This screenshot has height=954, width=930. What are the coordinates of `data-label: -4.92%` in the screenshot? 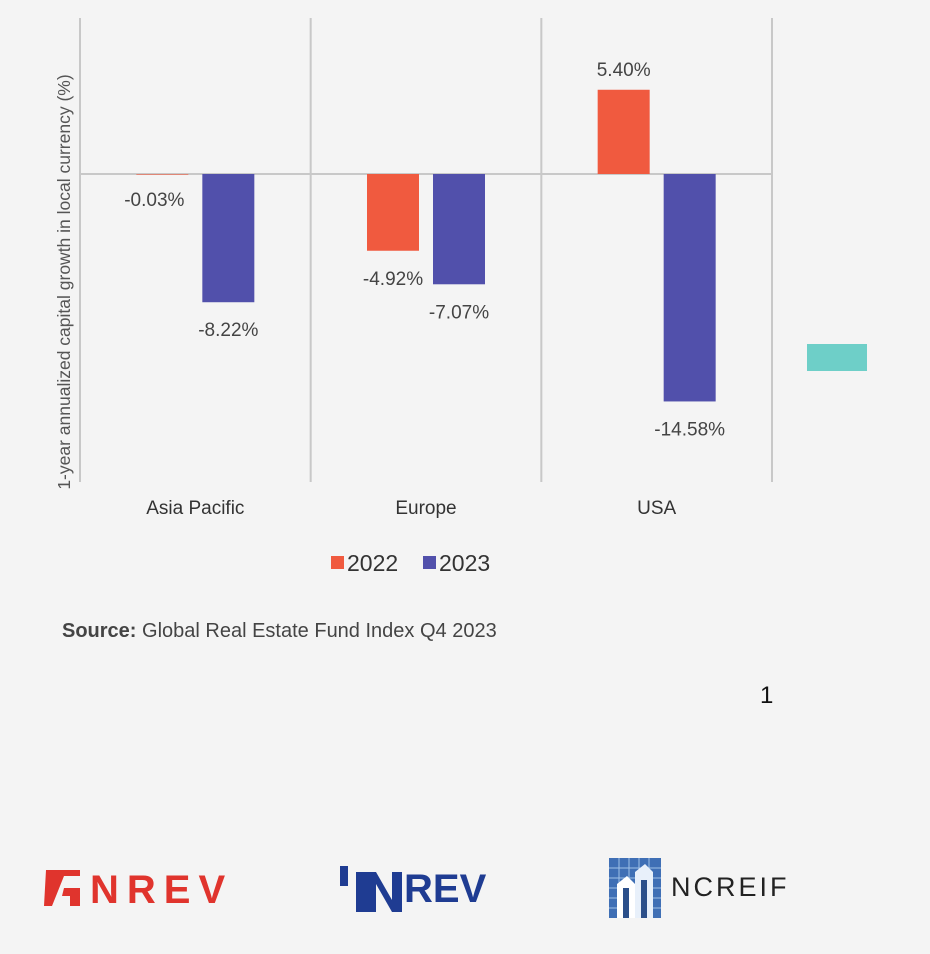 It's located at (393, 279).